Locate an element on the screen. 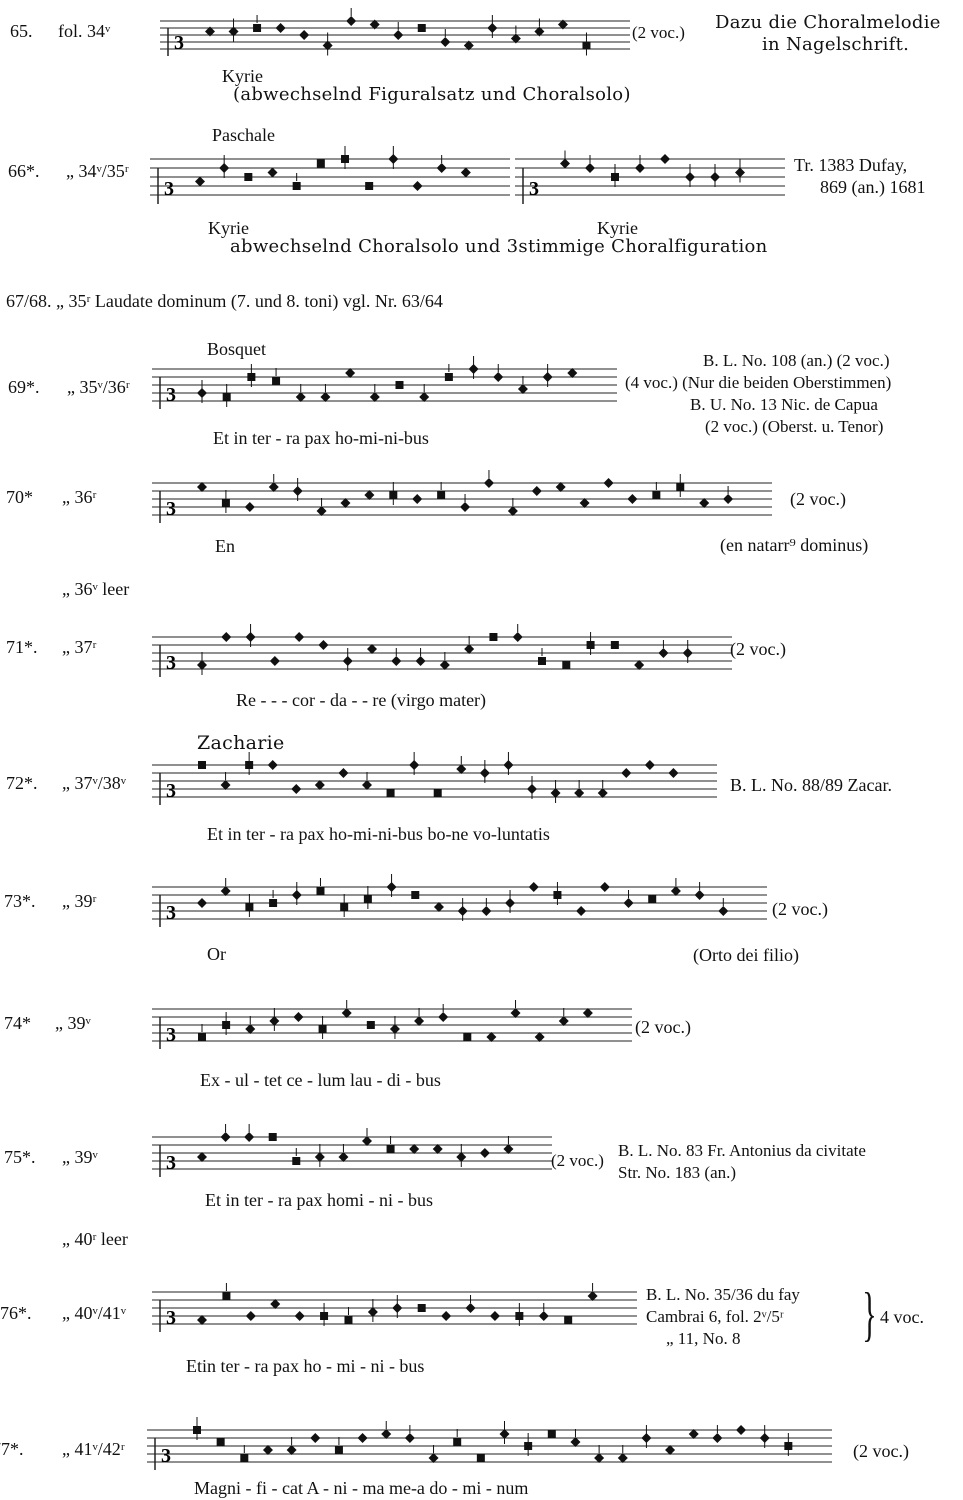 The width and height of the screenshot is (963, 1500). voices: 4 voc. is located at coordinates (902, 1317).